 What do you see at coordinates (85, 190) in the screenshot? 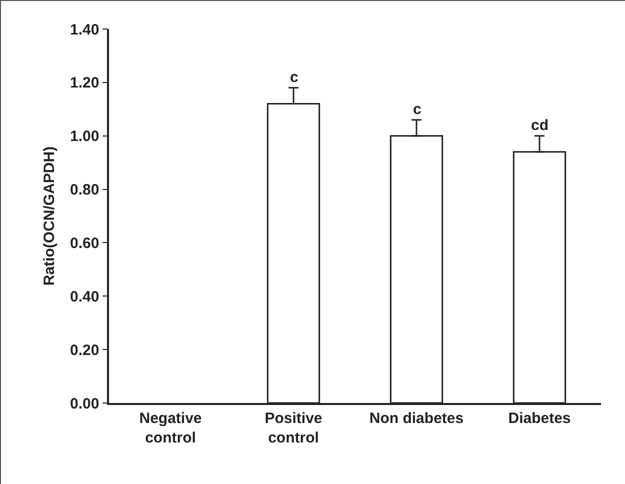
I see `y-tick-label: 0.80` at bounding box center [85, 190].